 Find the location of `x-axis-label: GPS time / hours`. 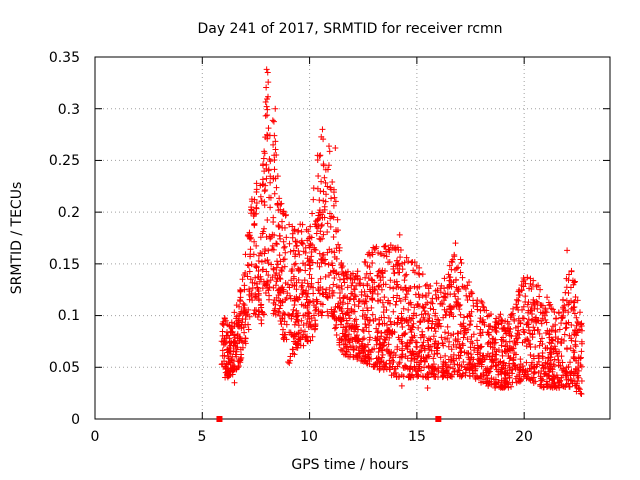

x-axis-label: GPS time / hours is located at coordinates (349, 465).